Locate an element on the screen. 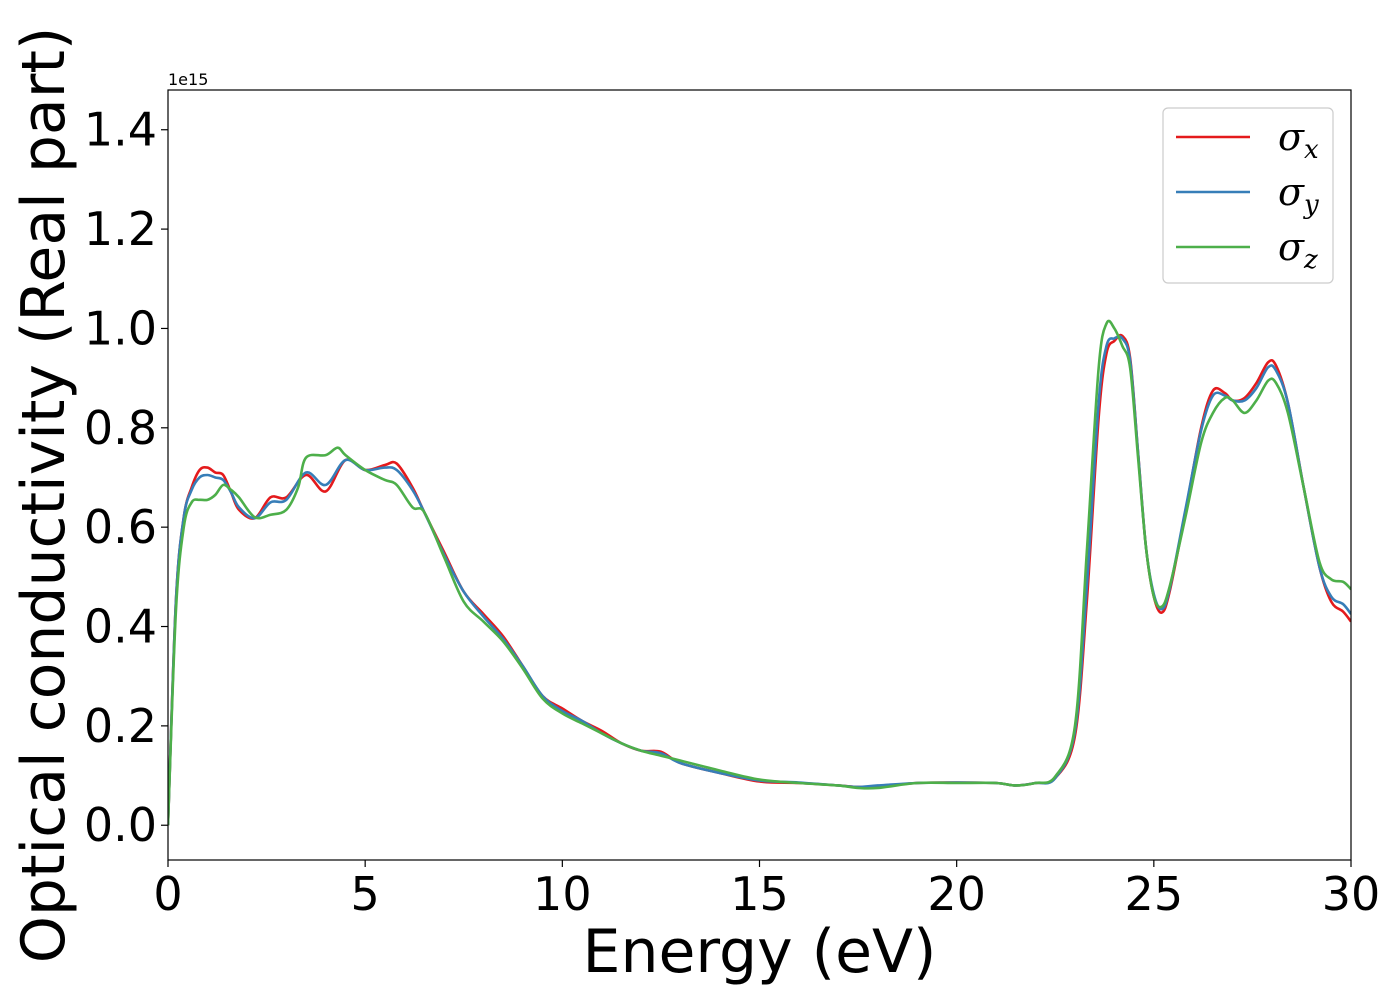 The image size is (1400, 1000). y-tick-label: 1.0 is located at coordinates (120, 328).